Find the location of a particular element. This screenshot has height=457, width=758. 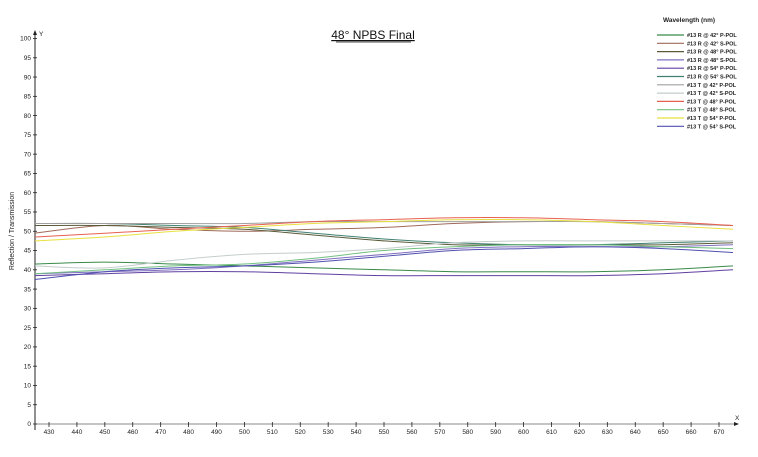

x-tick-label: 670 is located at coordinates (719, 432).